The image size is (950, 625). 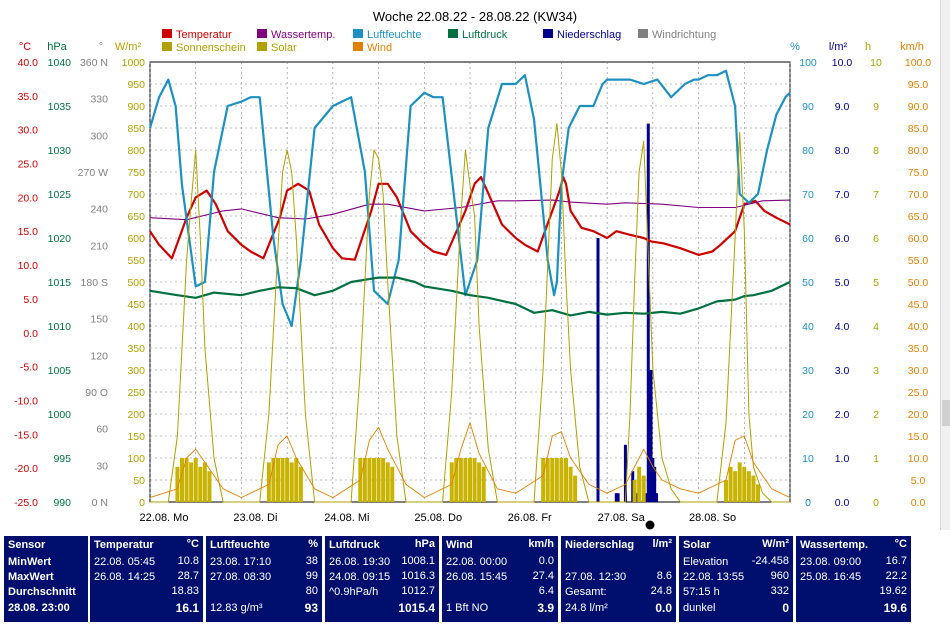 What do you see at coordinates (808, 283) in the screenshot?
I see `humidity-tick: 50` at bounding box center [808, 283].